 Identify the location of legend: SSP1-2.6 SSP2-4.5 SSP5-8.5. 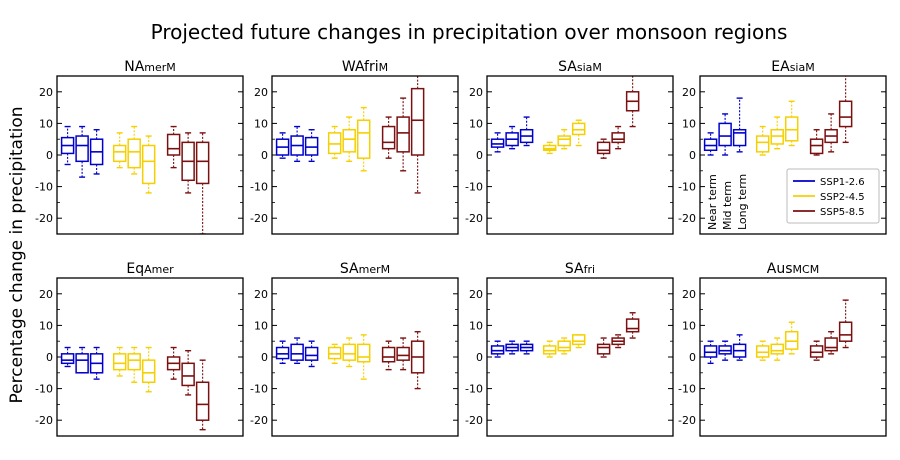
(833, 196).